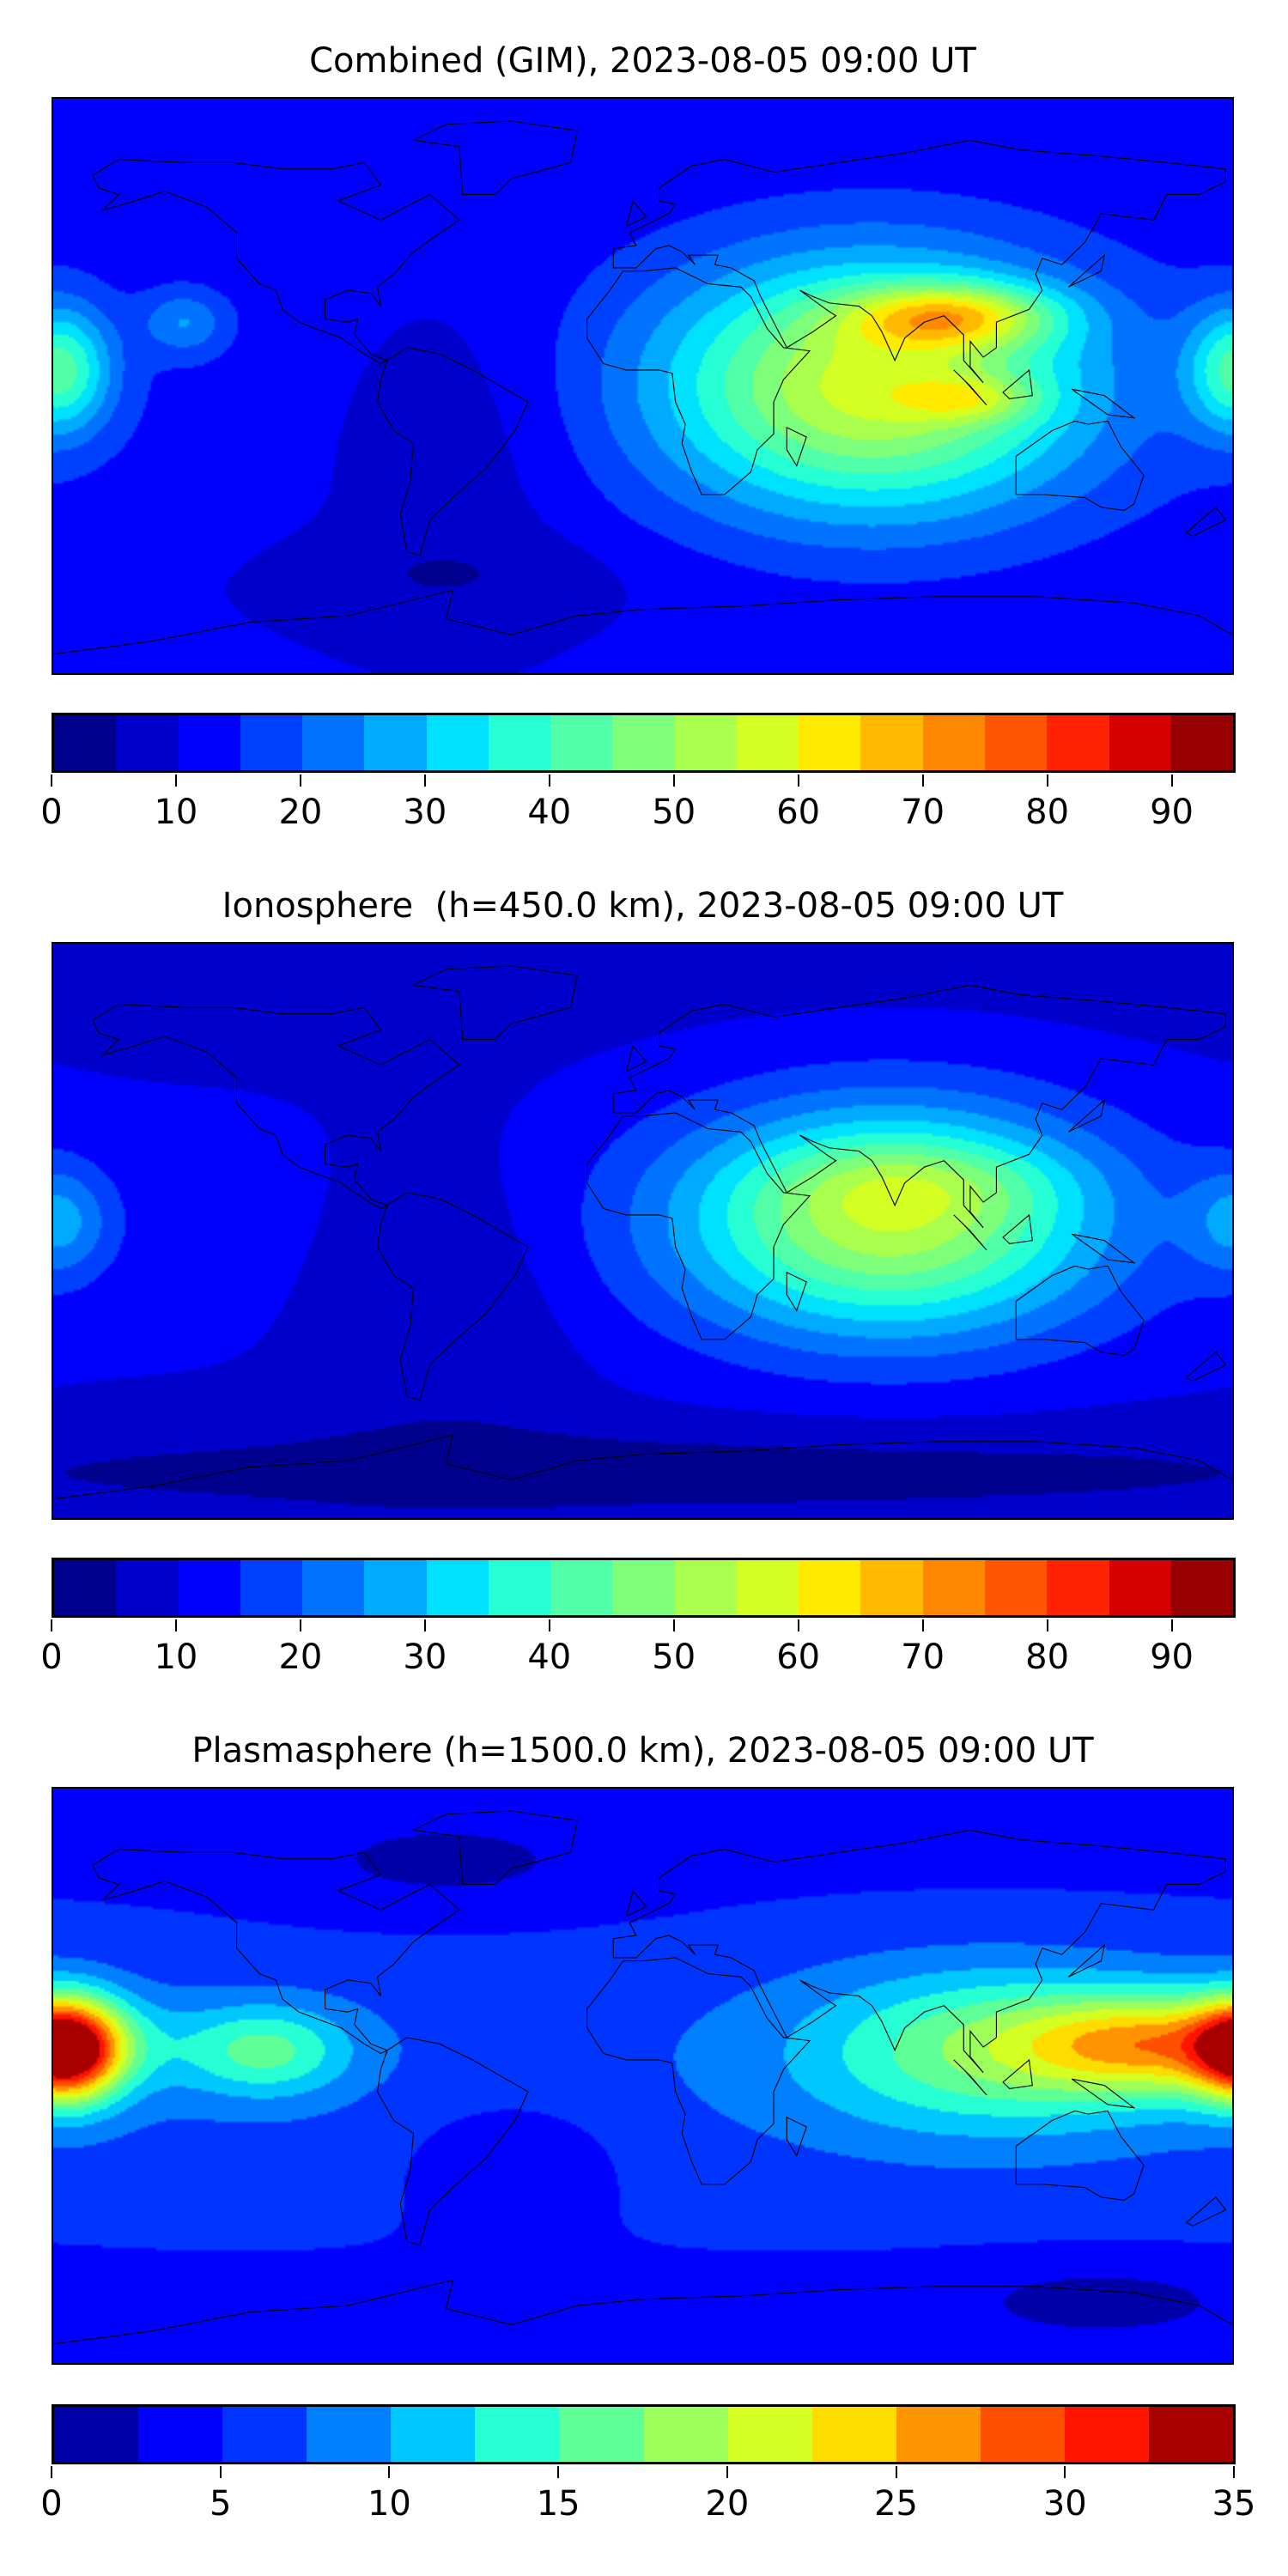 The image size is (1288, 2576). What do you see at coordinates (642, 61) in the screenshot?
I see `chart-title: Combined (GIM), 2023-08-05 09:00 UT` at bounding box center [642, 61].